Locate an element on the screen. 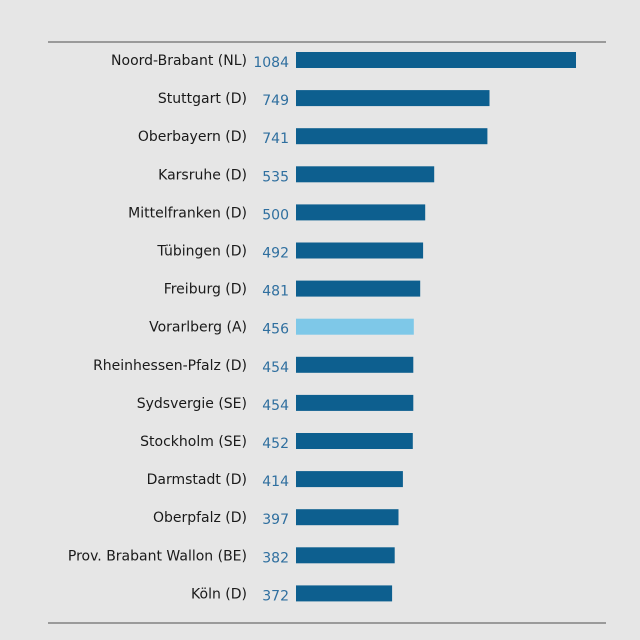  highlighted-bar is located at coordinates (355, 326).